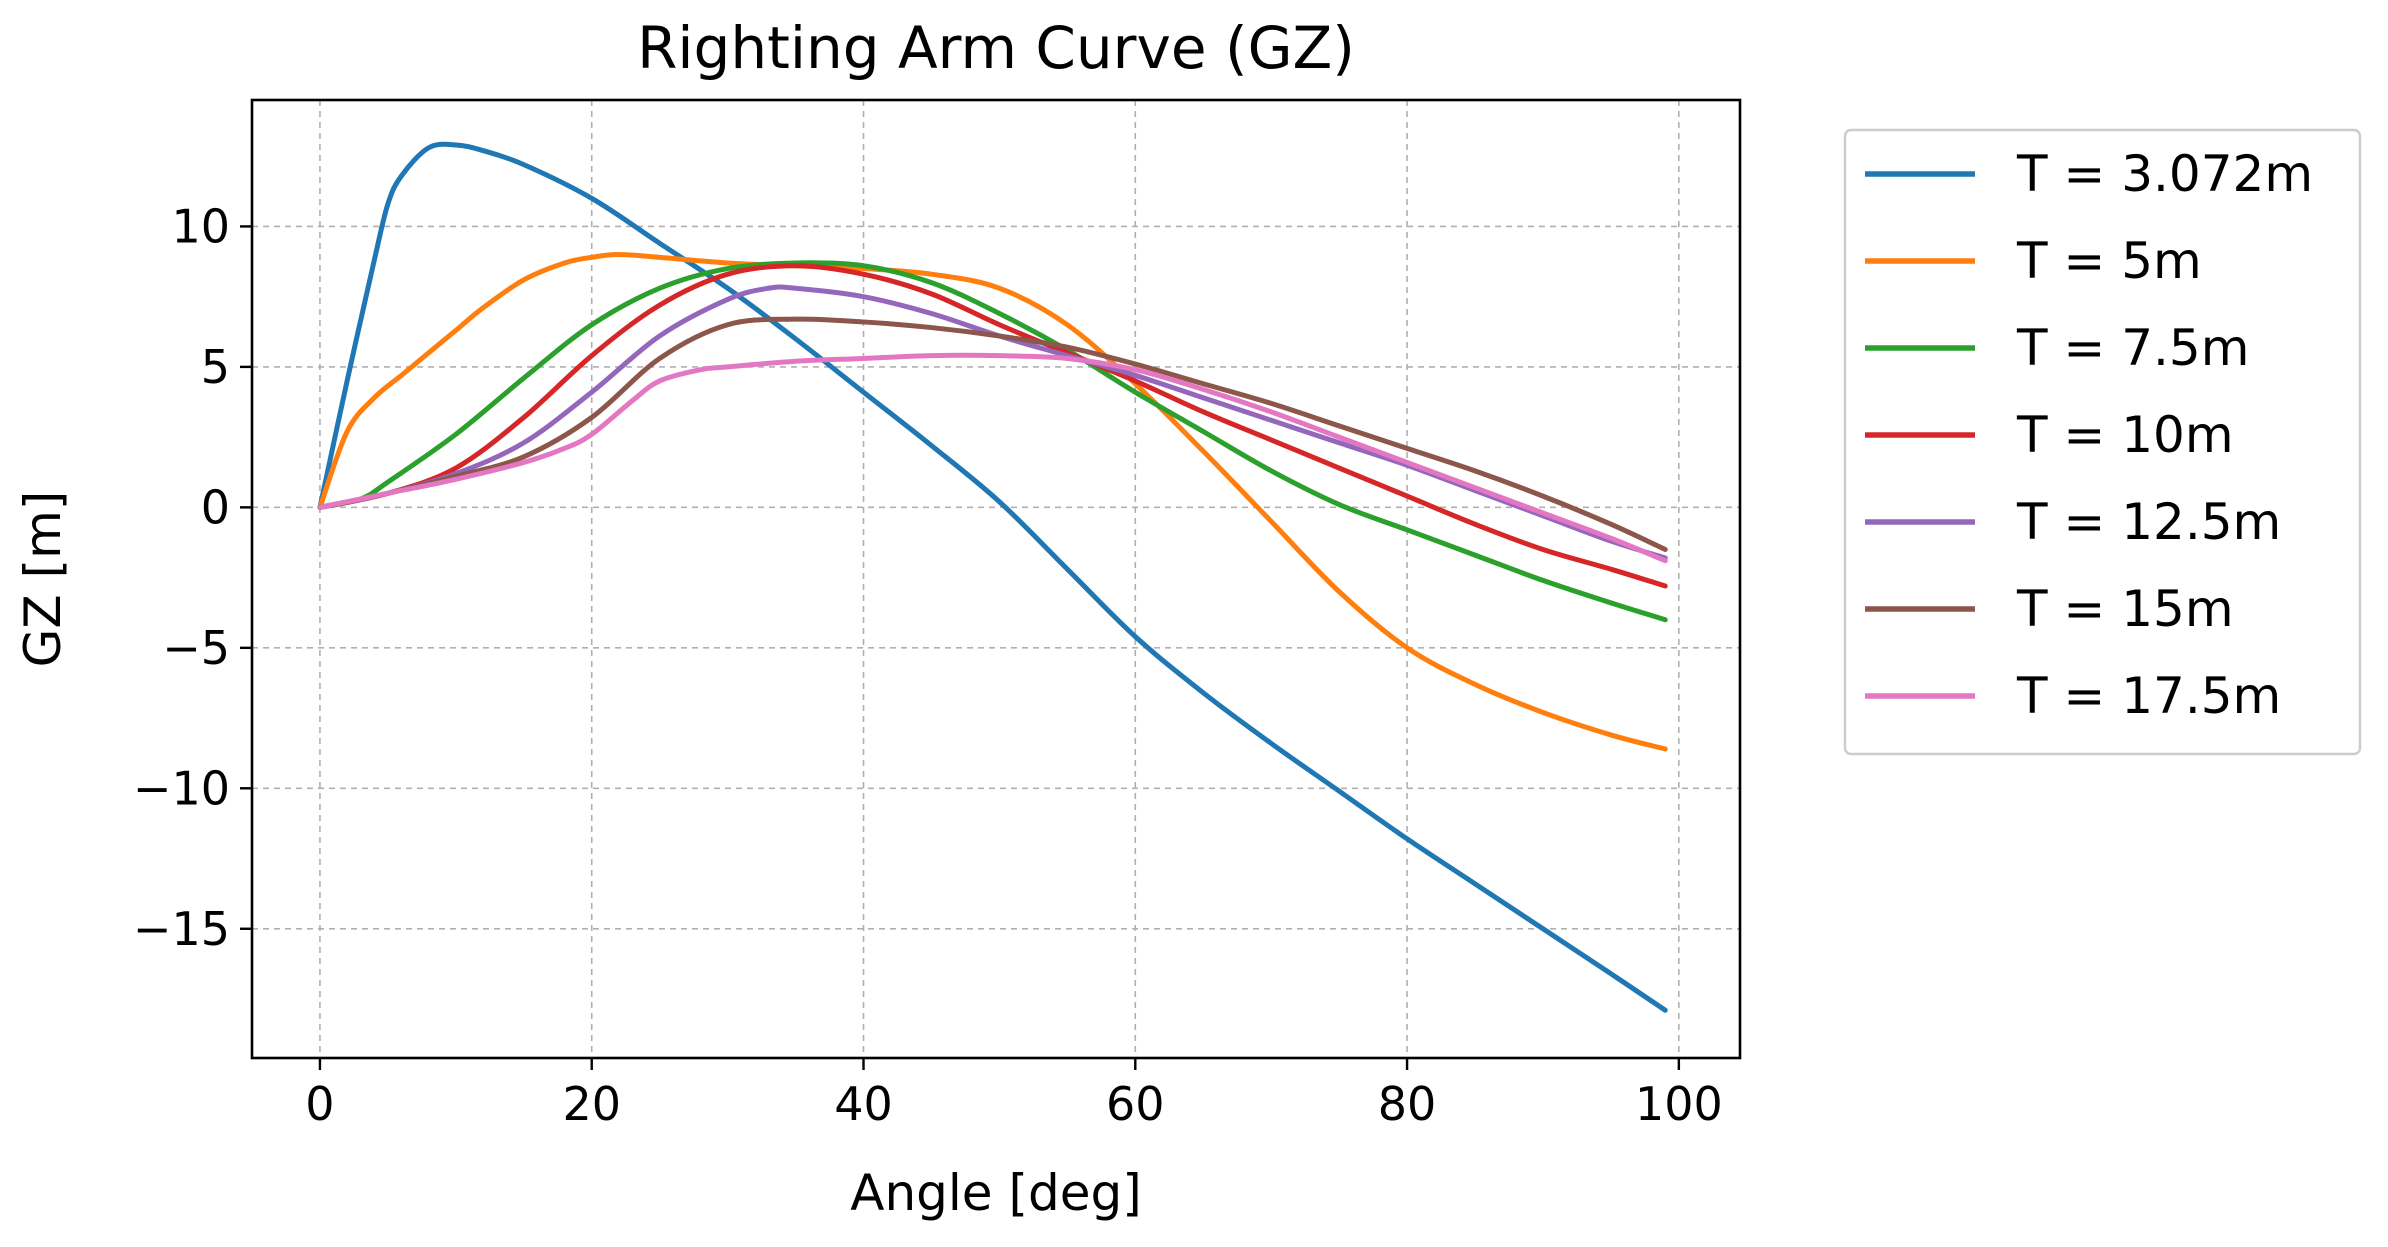 This screenshot has width=2388, height=1247. I want to click on x-tick-label: 80, so click(1407, 1104).